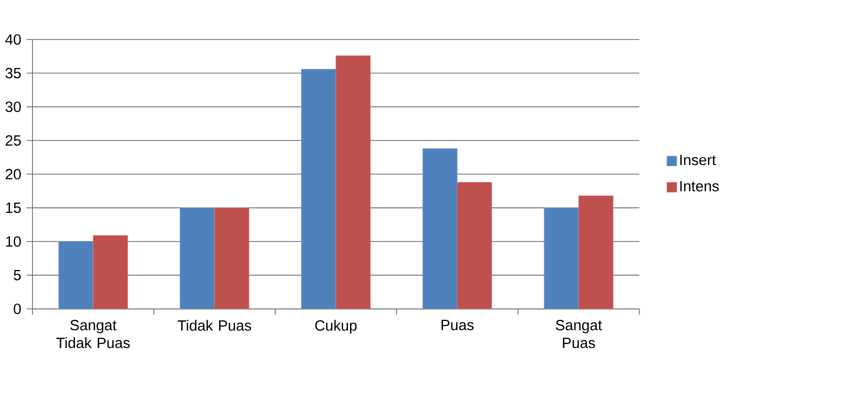 This screenshot has height=401, width=848. I want to click on x-tick-label: Tidak Puas, so click(215, 325).